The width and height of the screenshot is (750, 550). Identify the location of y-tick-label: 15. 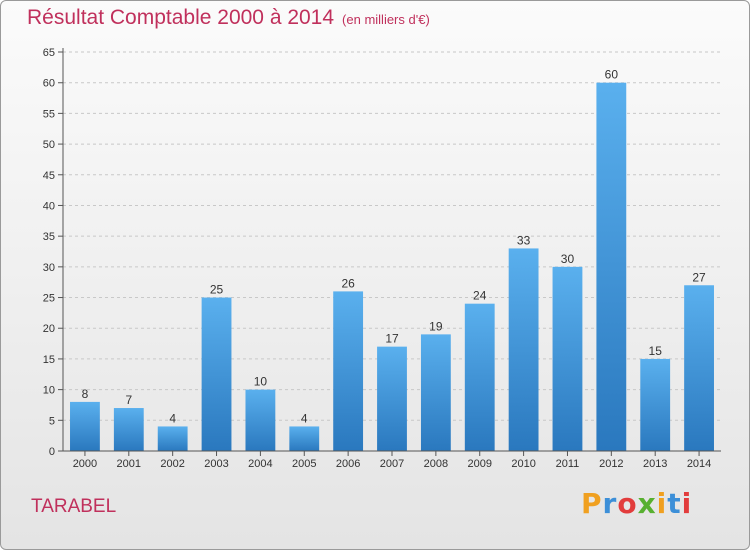
(49, 360).